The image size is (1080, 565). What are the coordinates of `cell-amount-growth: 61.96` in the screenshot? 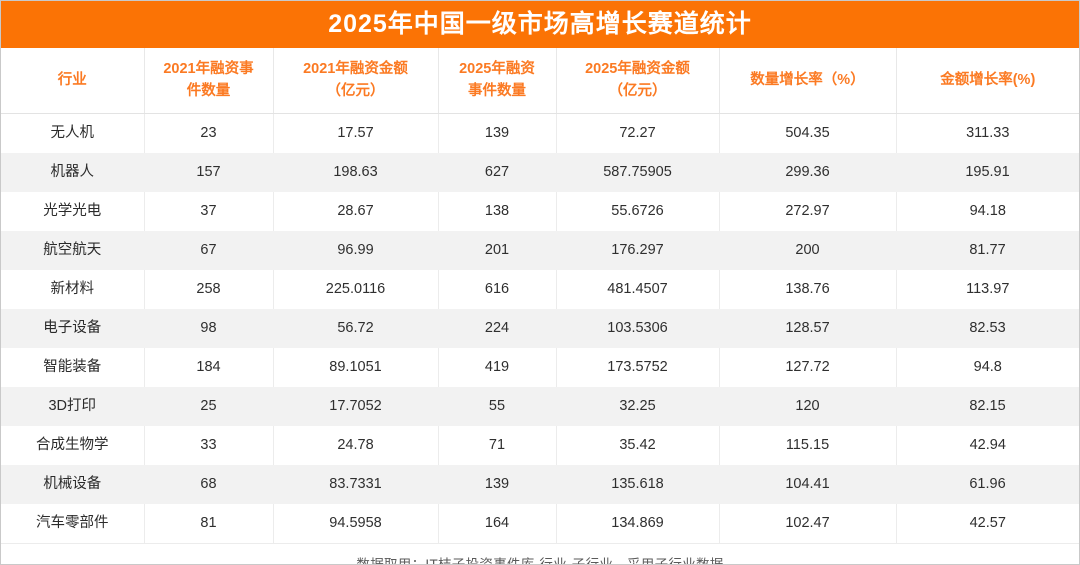 It's located at (987, 484).